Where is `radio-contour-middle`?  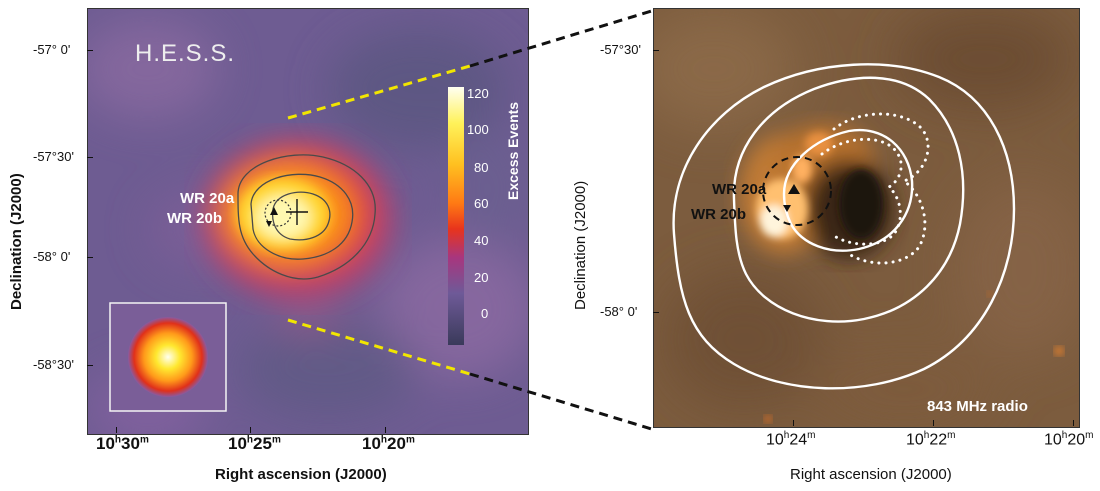
radio-contour-middle is located at coordinates (848, 199).